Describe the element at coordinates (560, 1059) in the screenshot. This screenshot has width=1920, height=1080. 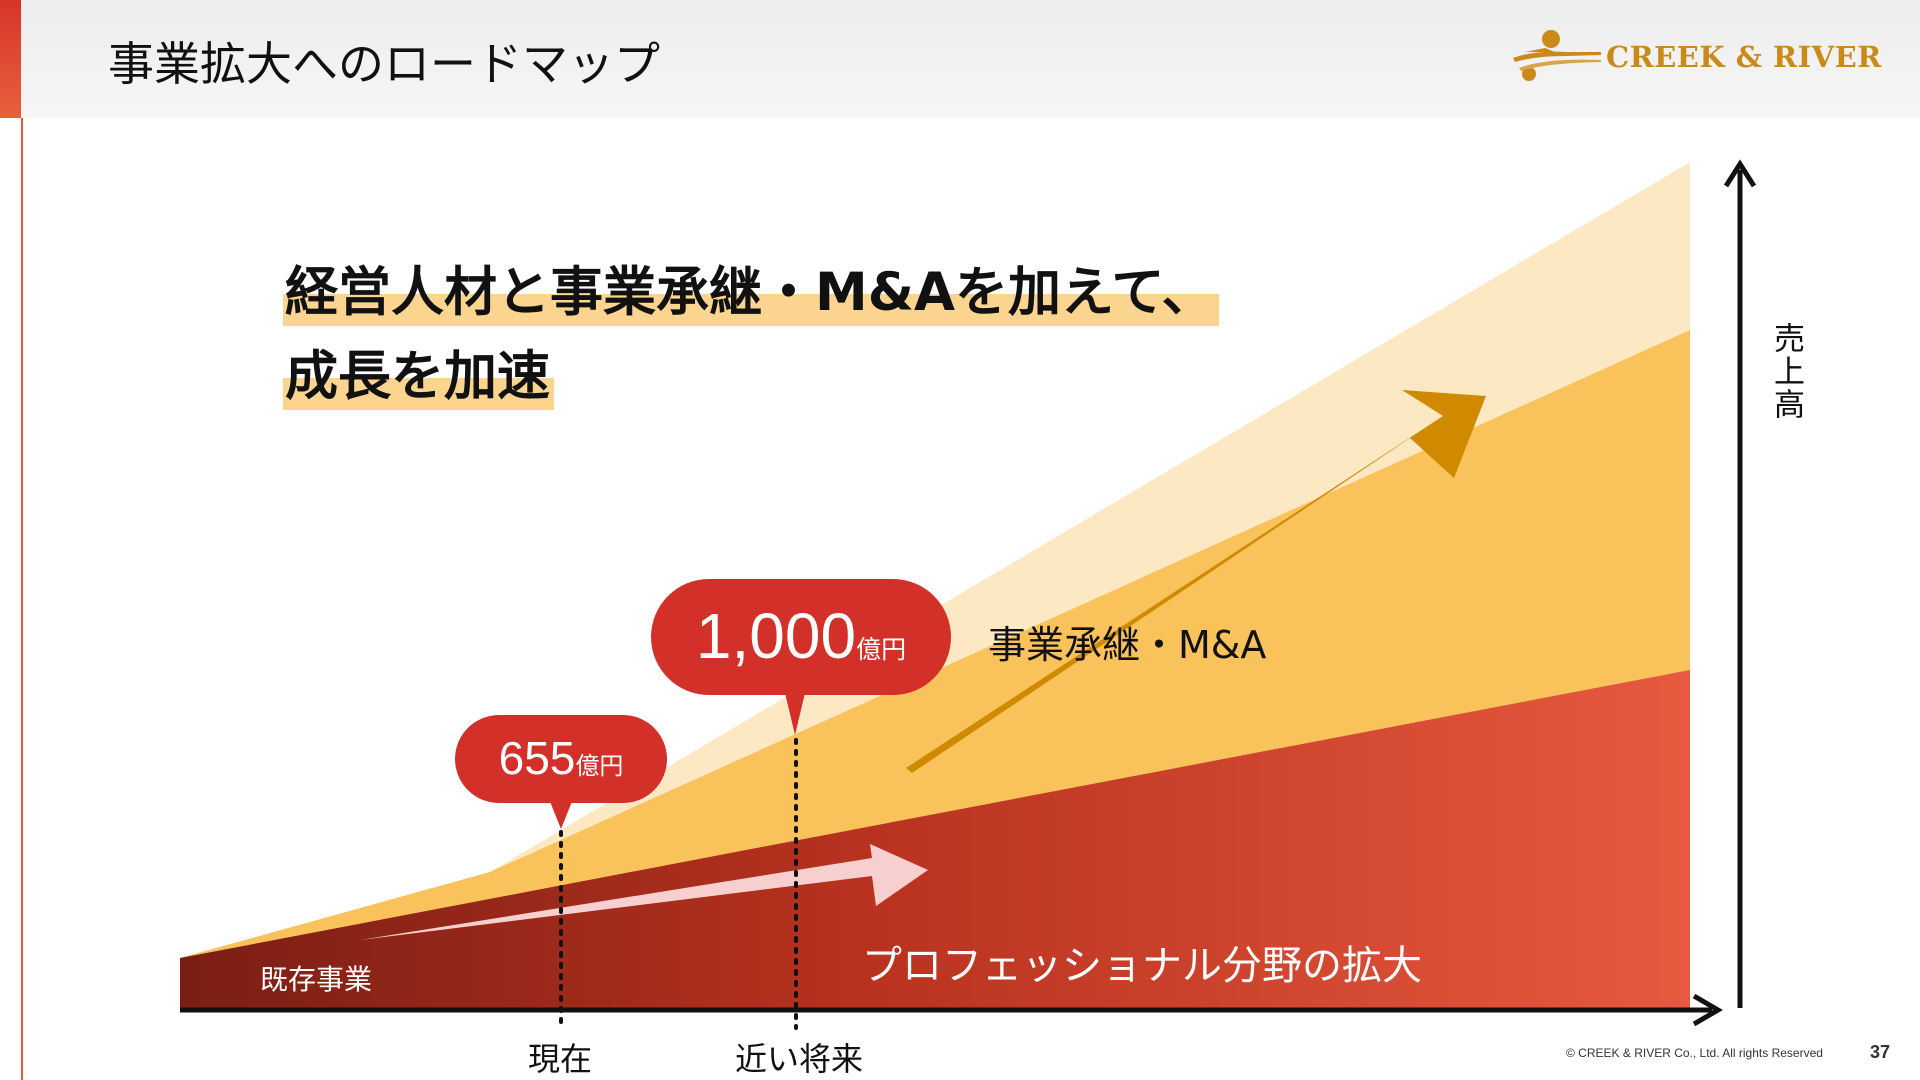
I see `x-label-now: 現在` at that location.